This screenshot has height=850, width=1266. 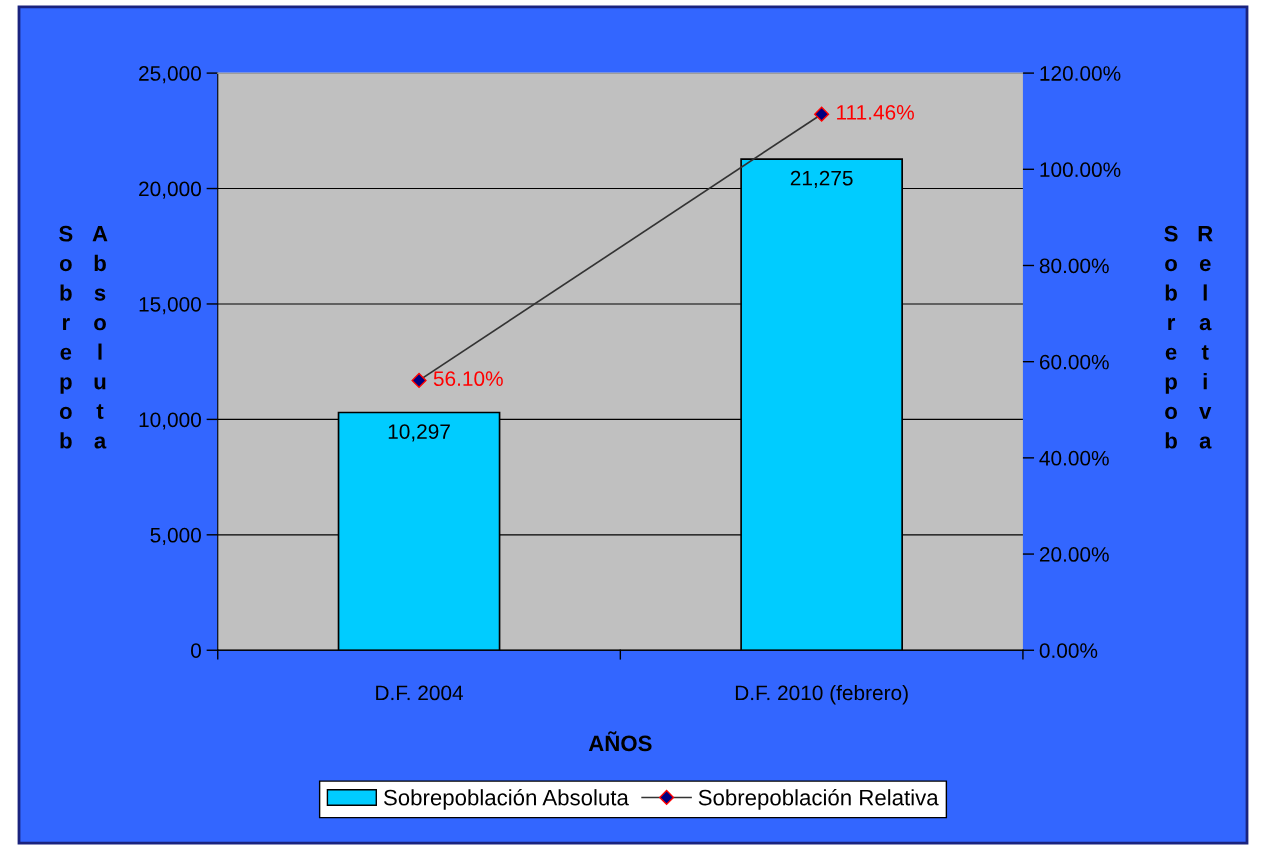 What do you see at coordinates (170, 75) in the screenshot?
I see `y-tick-label: 25,000` at bounding box center [170, 75].